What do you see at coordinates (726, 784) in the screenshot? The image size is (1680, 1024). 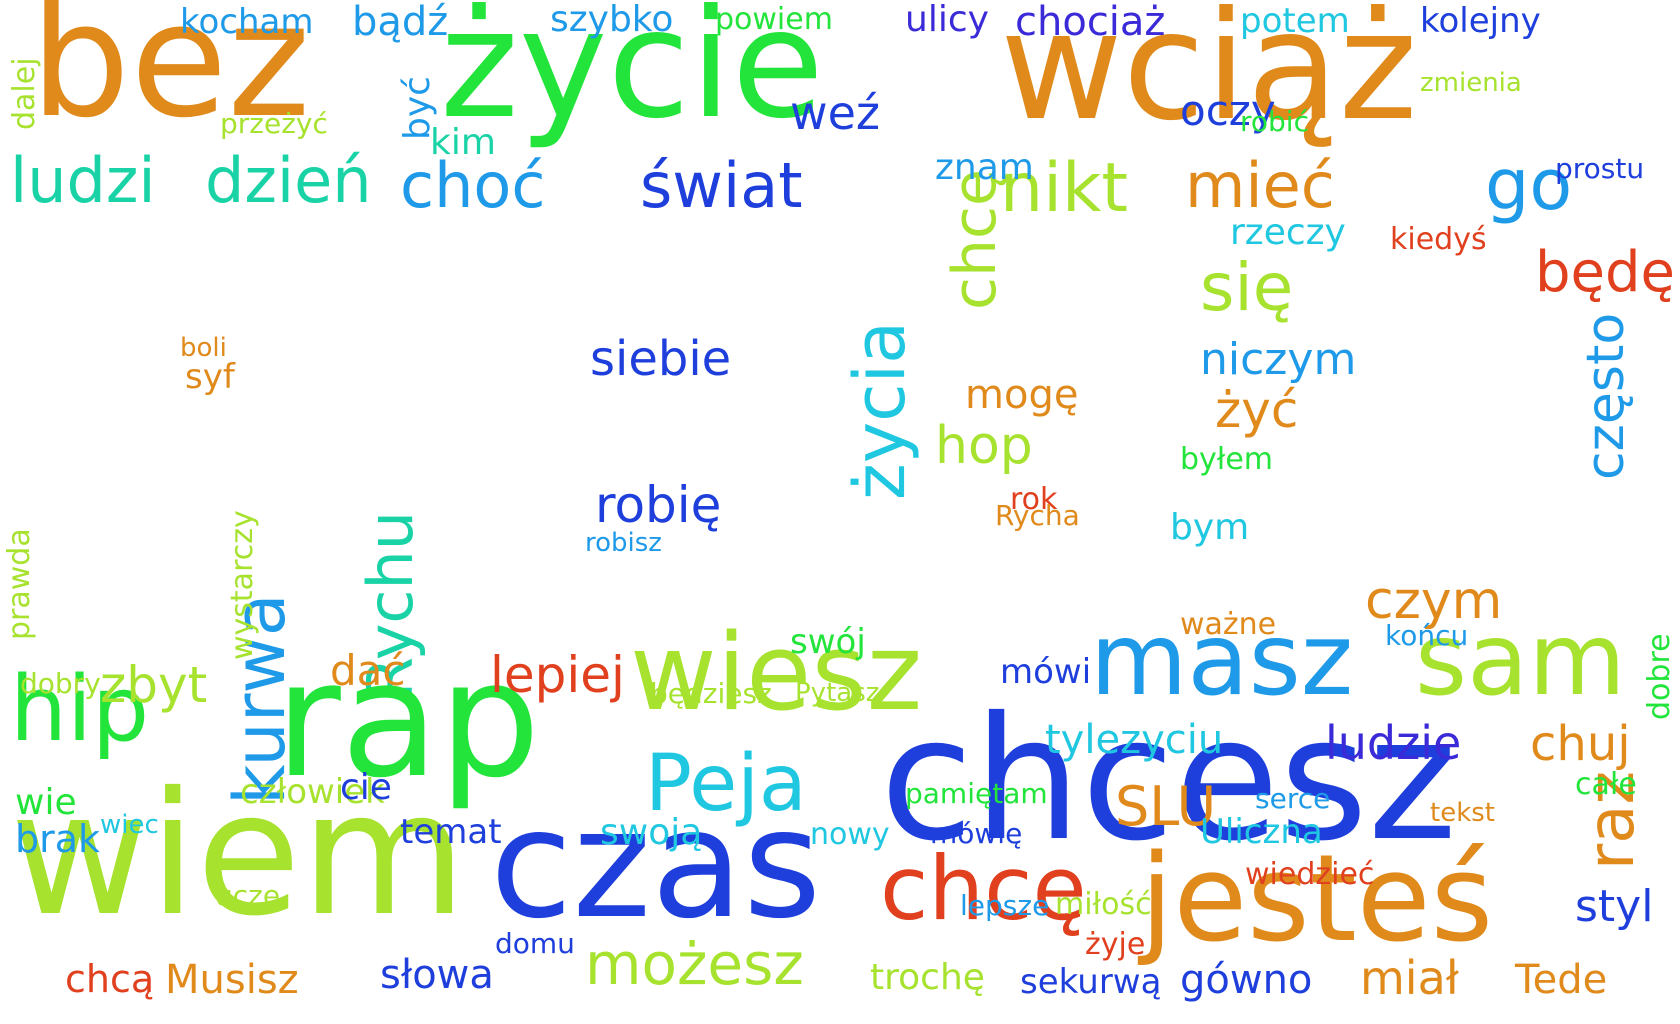 I see `word-peja: Peja` at bounding box center [726, 784].